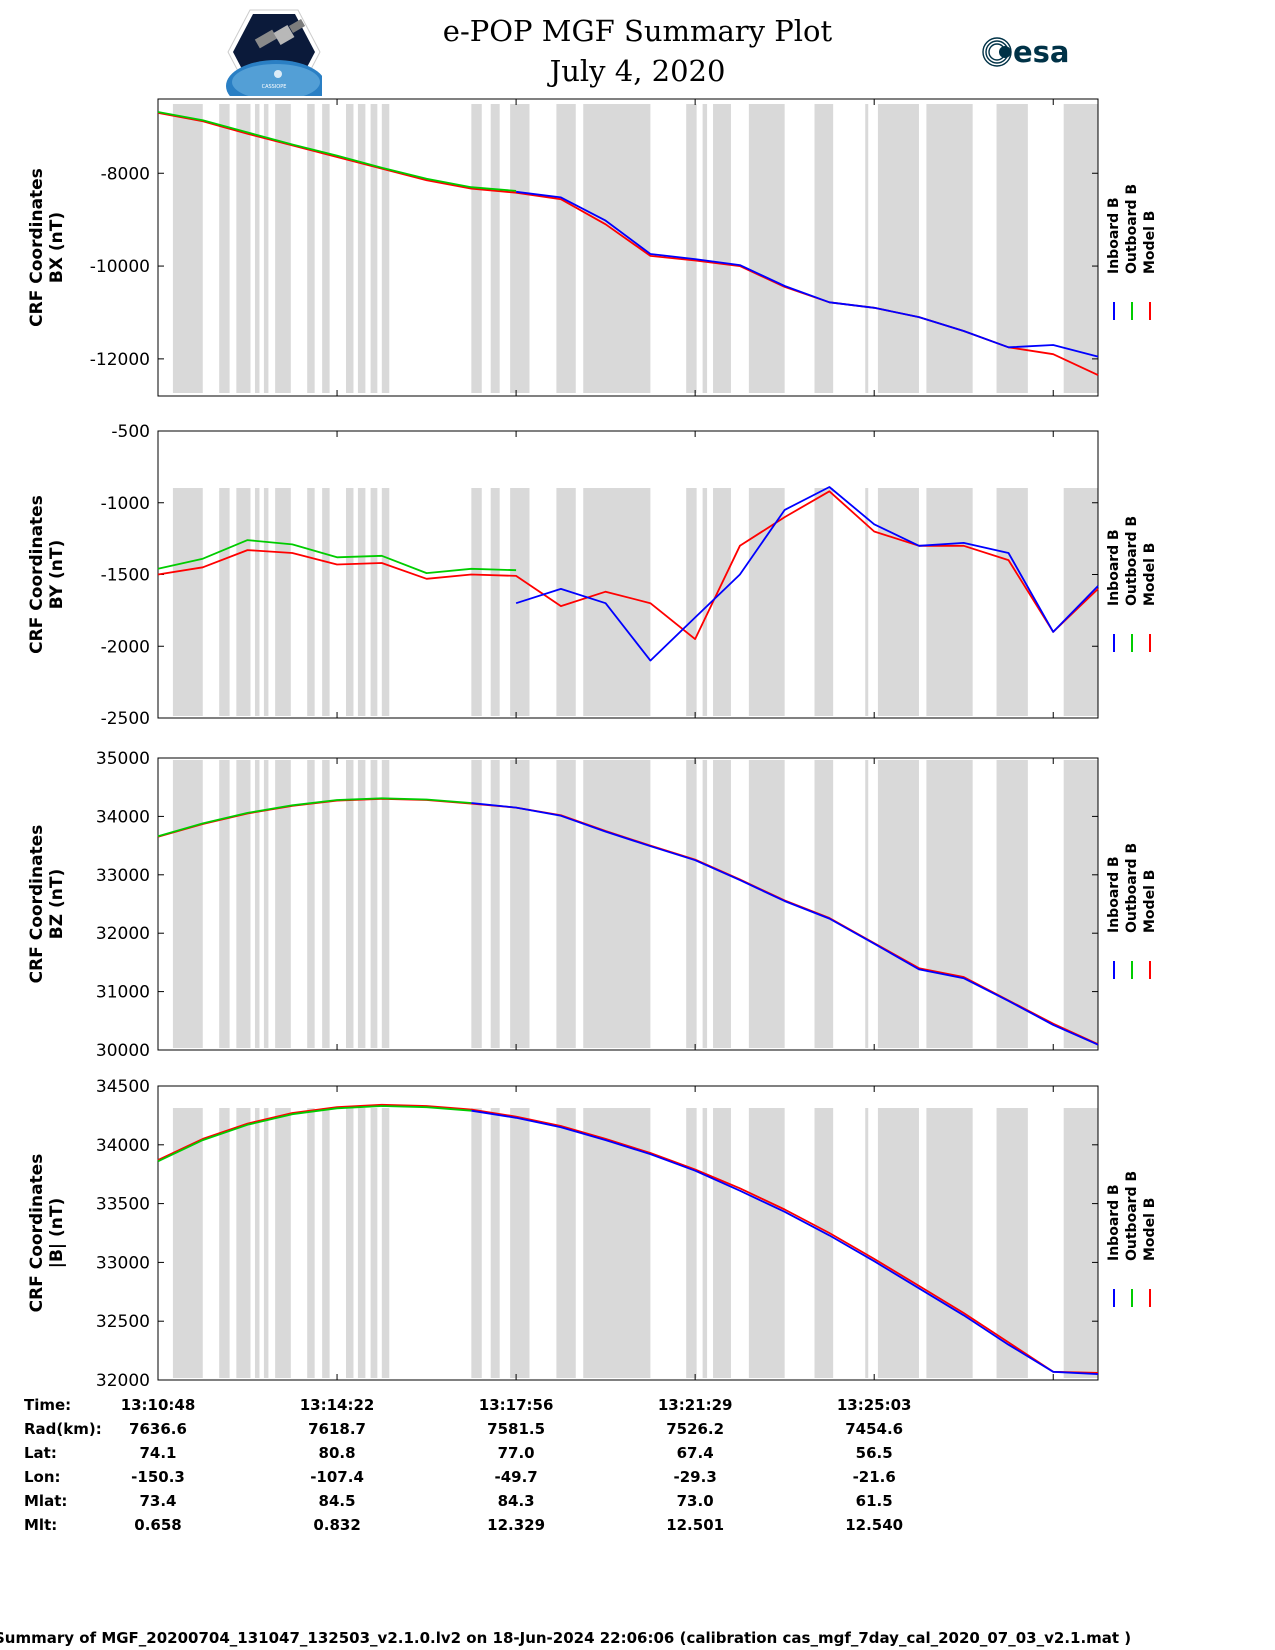 Image resolution: width=1275 pixels, height=1650 pixels. I want to click on y-tick-label: -2500, so click(125, 719).